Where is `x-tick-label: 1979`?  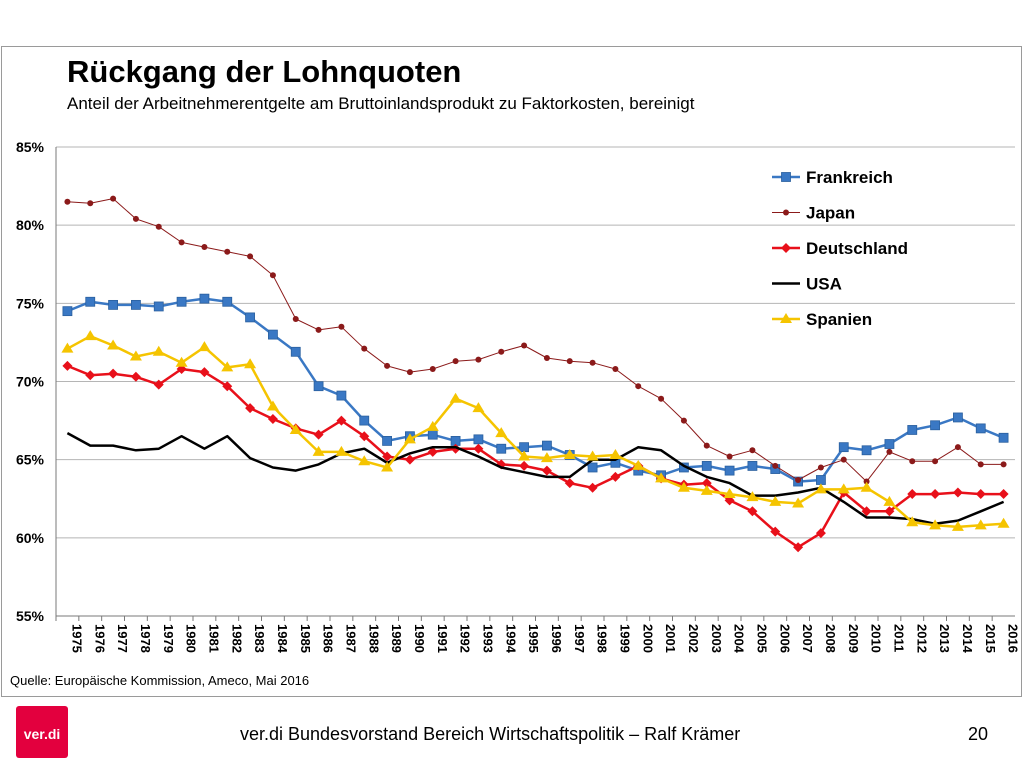 x-tick-label: 1979 is located at coordinates (168, 638).